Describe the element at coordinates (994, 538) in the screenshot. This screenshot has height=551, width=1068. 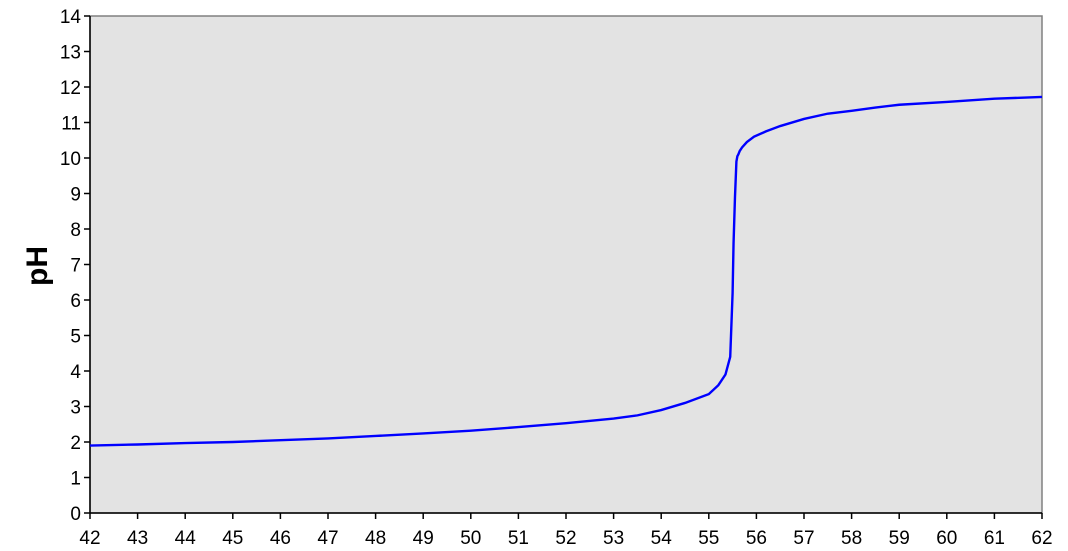
I see `x-tick-label: 61` at that location.